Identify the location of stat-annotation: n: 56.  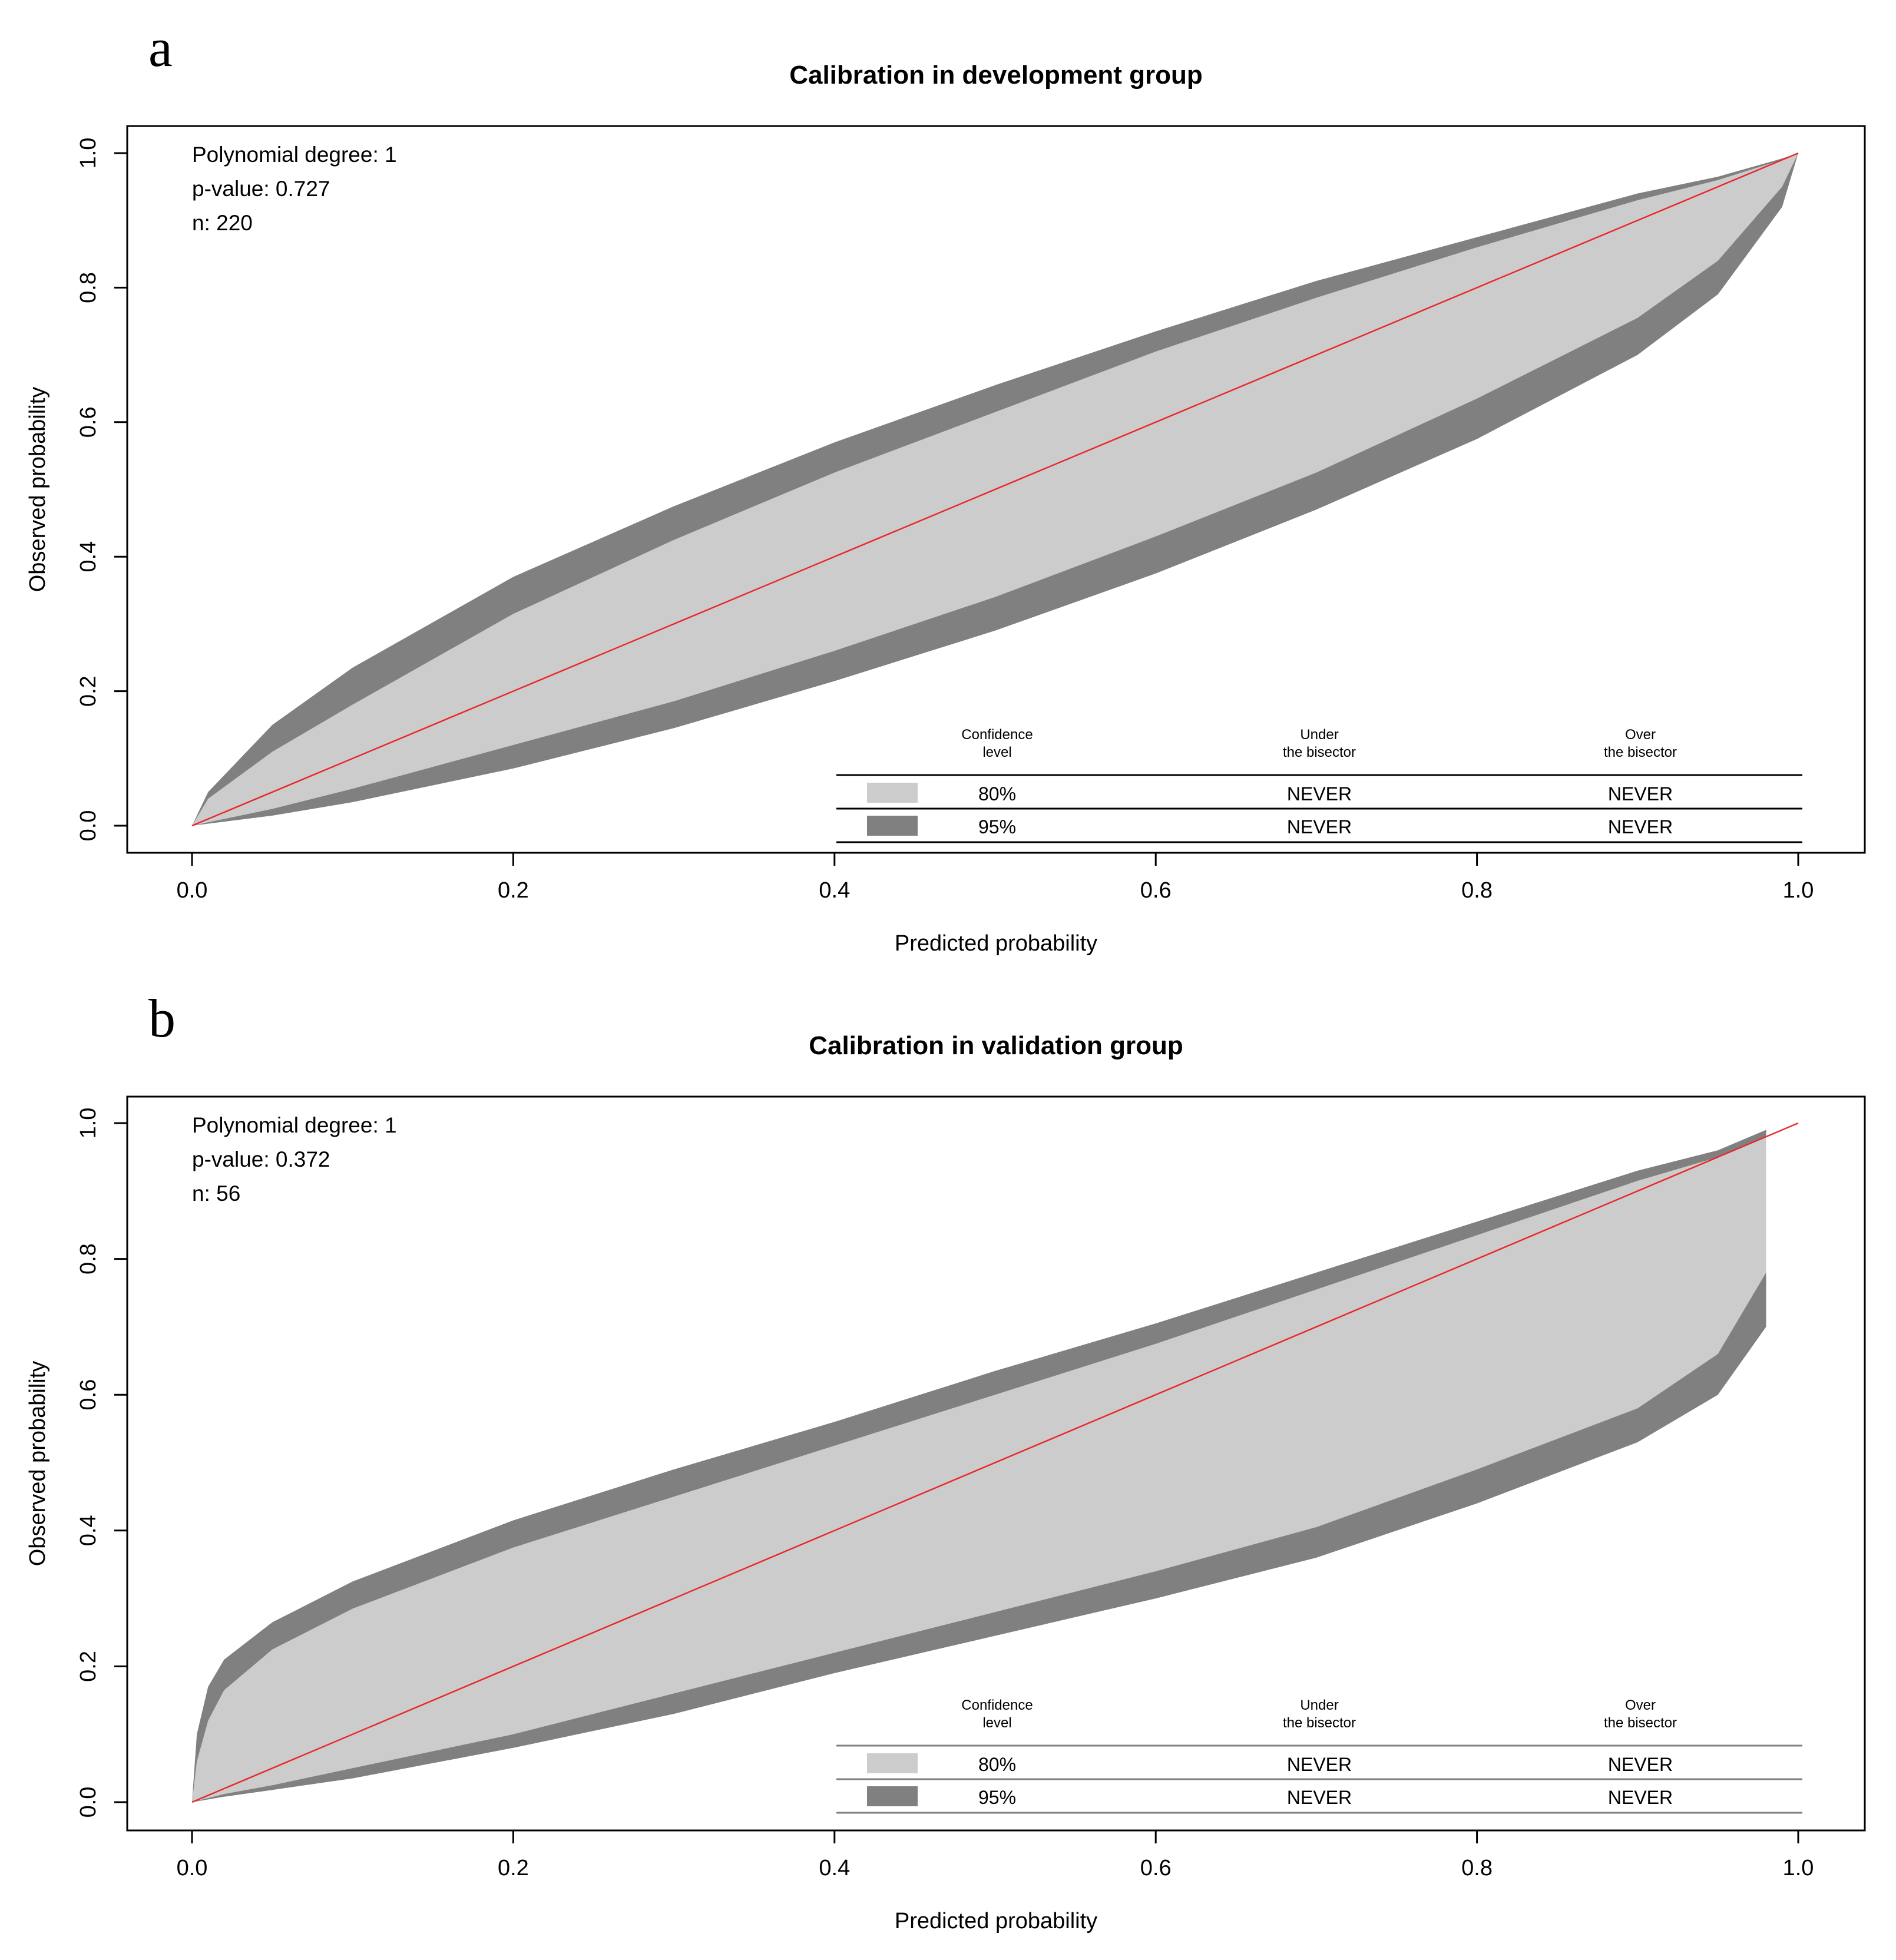
(216, 1193).